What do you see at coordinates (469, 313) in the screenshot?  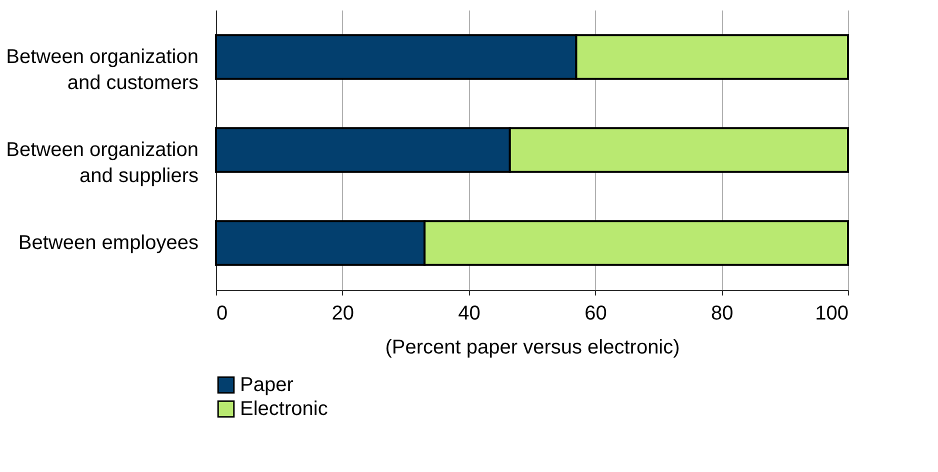 I see `x-tick-label: 40` at bounding box center [469, 313].